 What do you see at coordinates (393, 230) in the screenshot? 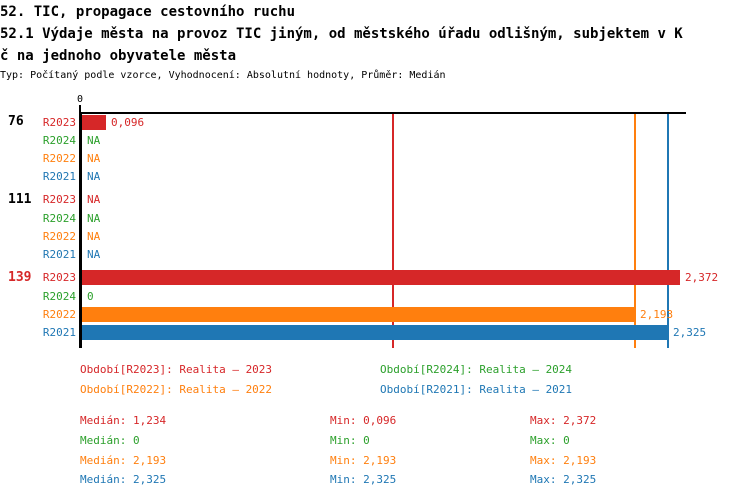
I see `median-line-r2023` at bounding box center [393, 230].